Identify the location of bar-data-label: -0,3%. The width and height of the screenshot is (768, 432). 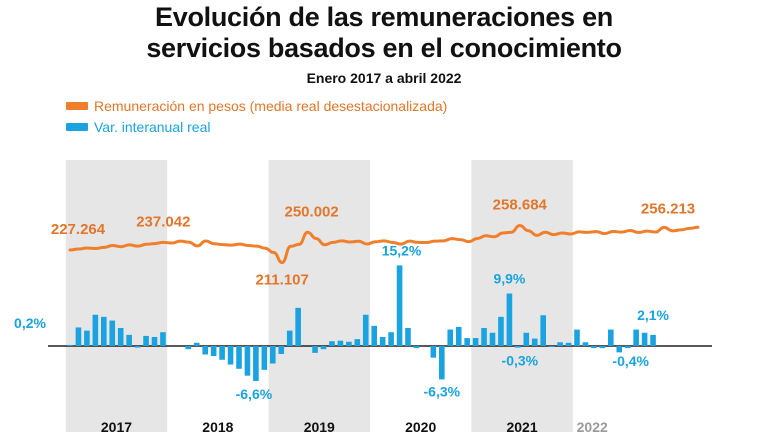
(520, 361).